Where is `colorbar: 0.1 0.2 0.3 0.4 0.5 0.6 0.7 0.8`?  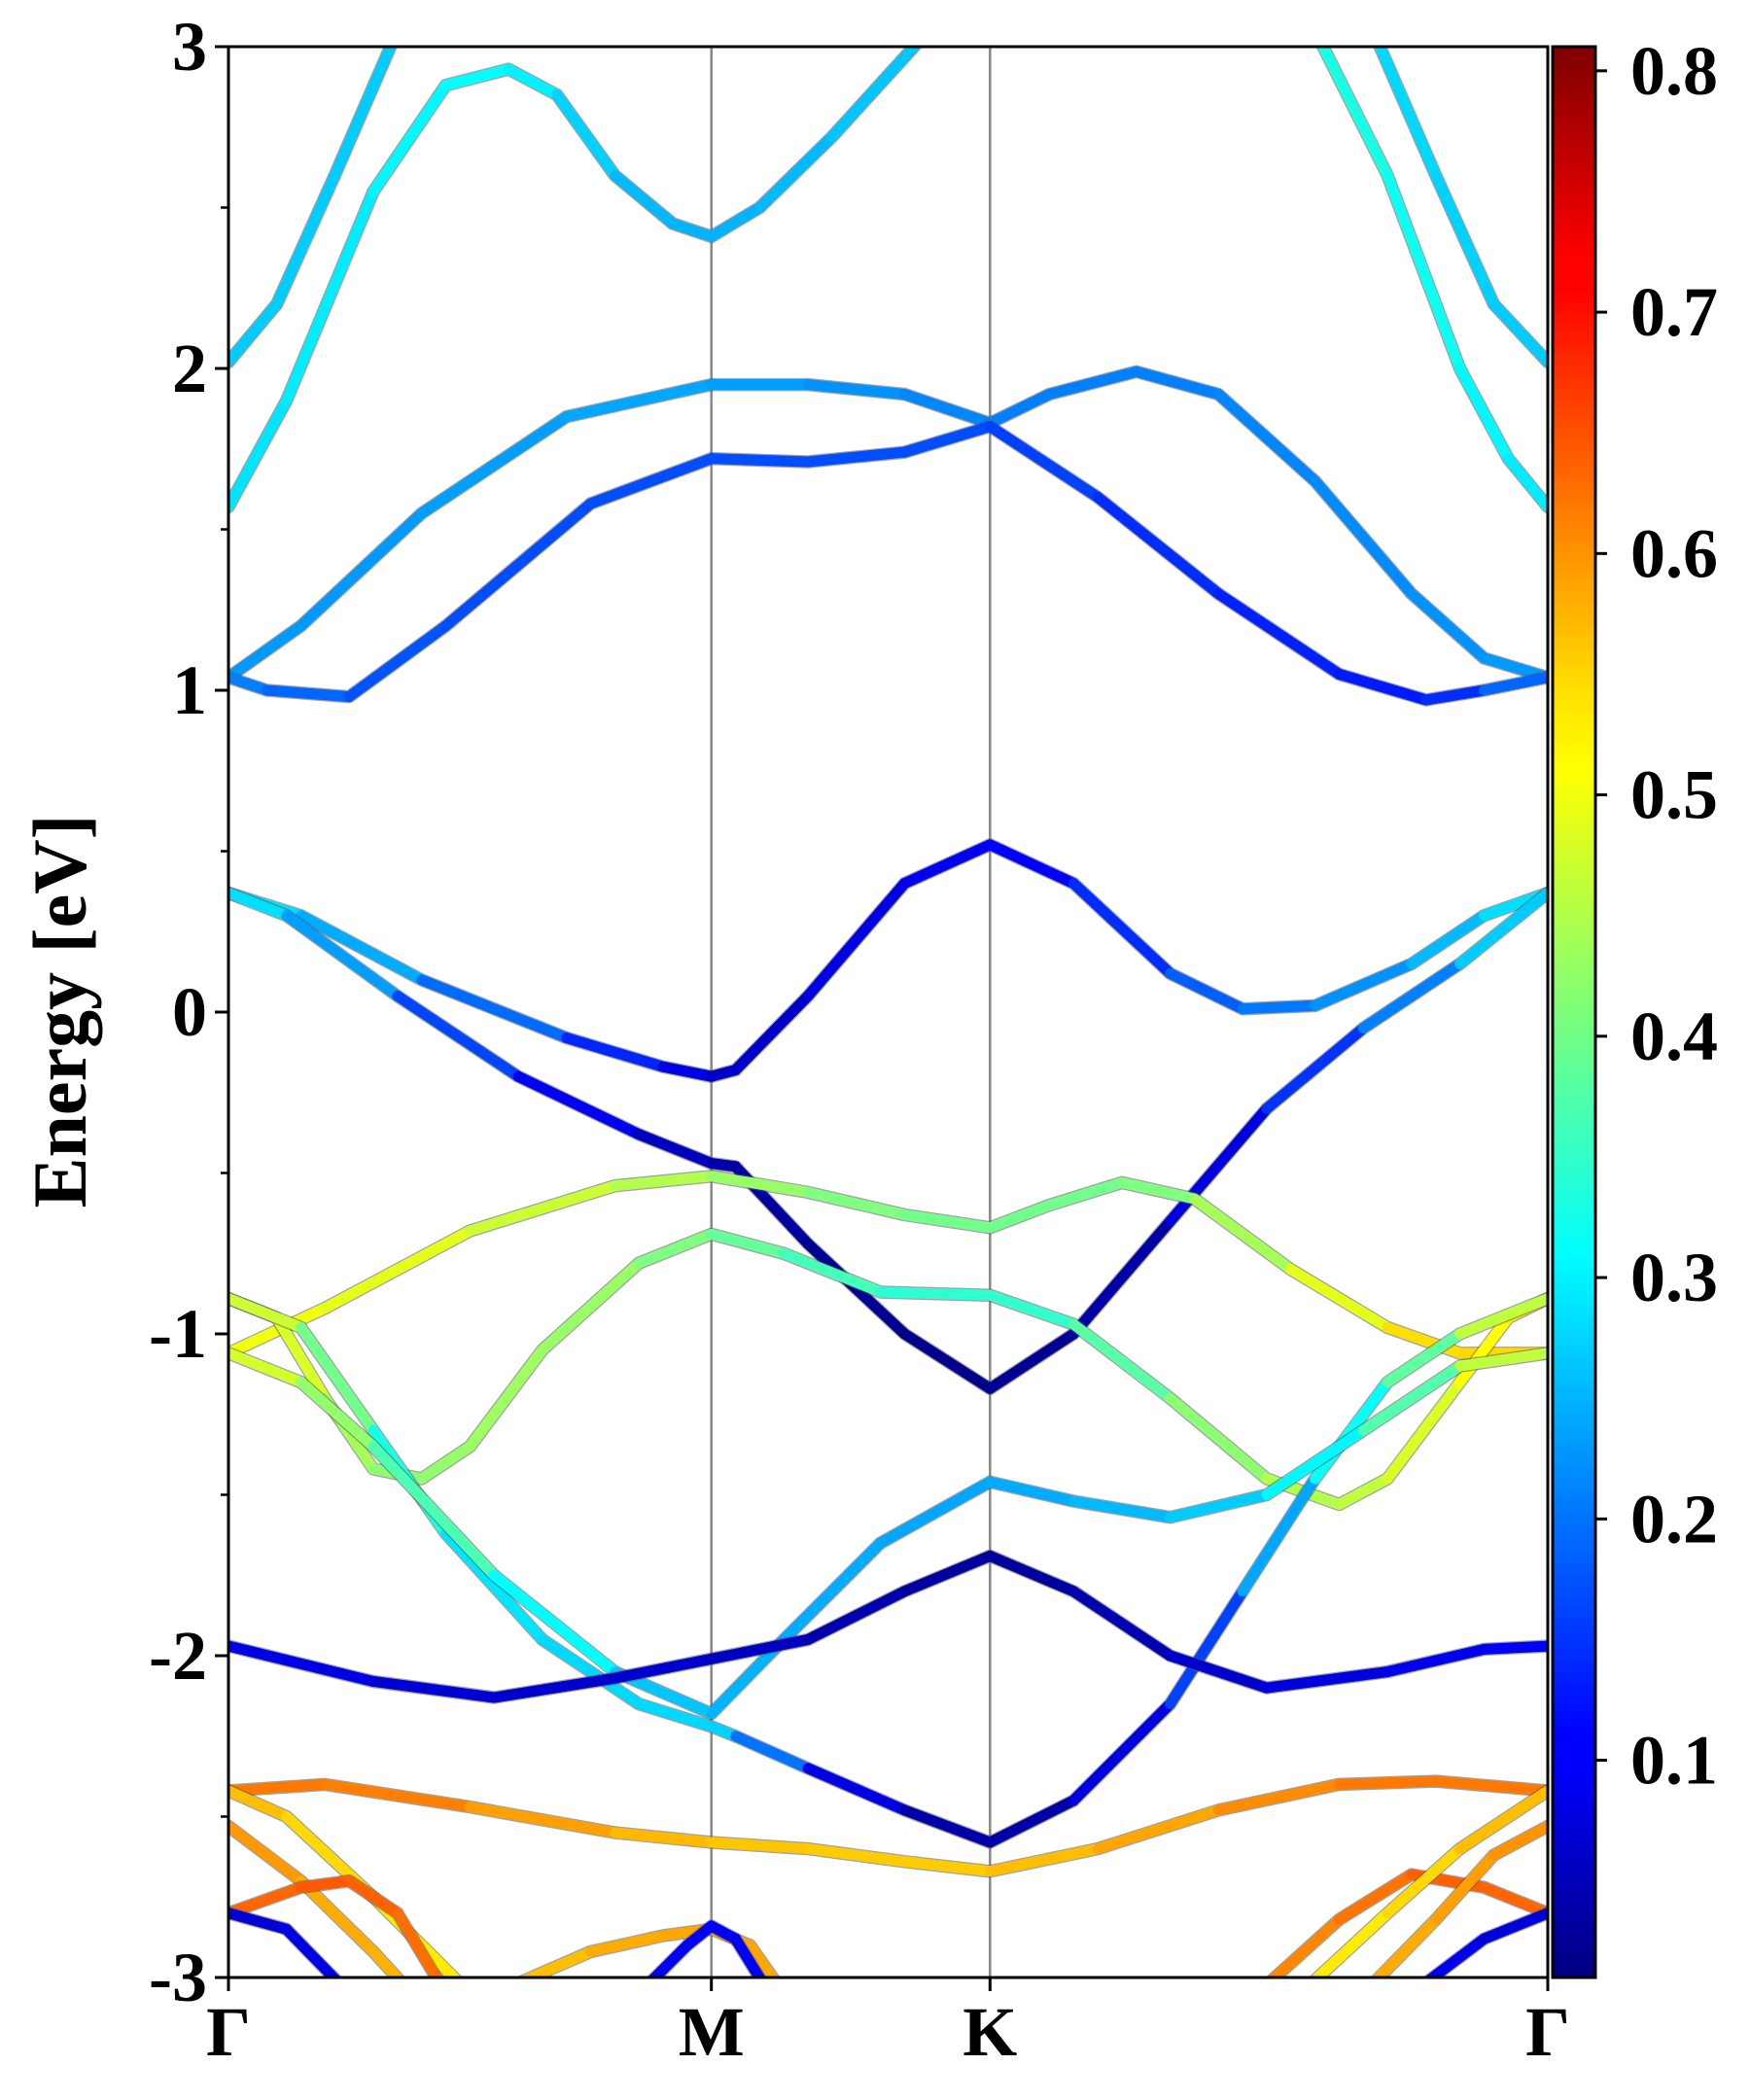
colorbar: 0.1 0.2 0.3 0.4 0.5 0.6 0.7 0.8 is located at coordinates (1634, 1005).